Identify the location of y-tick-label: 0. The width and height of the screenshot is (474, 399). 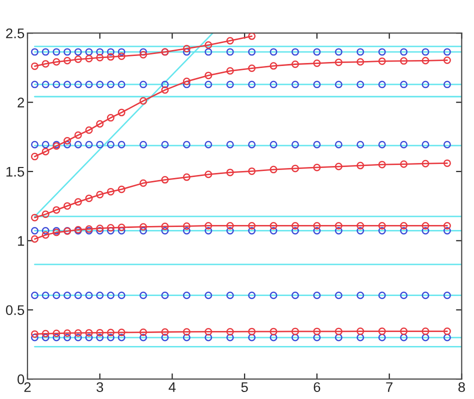
(21, 379).